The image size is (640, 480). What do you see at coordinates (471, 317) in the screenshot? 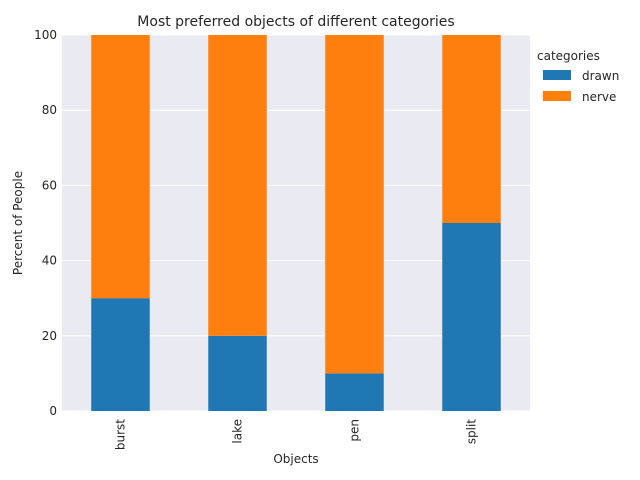
I see `bar-drawn-split` at bounding box center [471, 317].